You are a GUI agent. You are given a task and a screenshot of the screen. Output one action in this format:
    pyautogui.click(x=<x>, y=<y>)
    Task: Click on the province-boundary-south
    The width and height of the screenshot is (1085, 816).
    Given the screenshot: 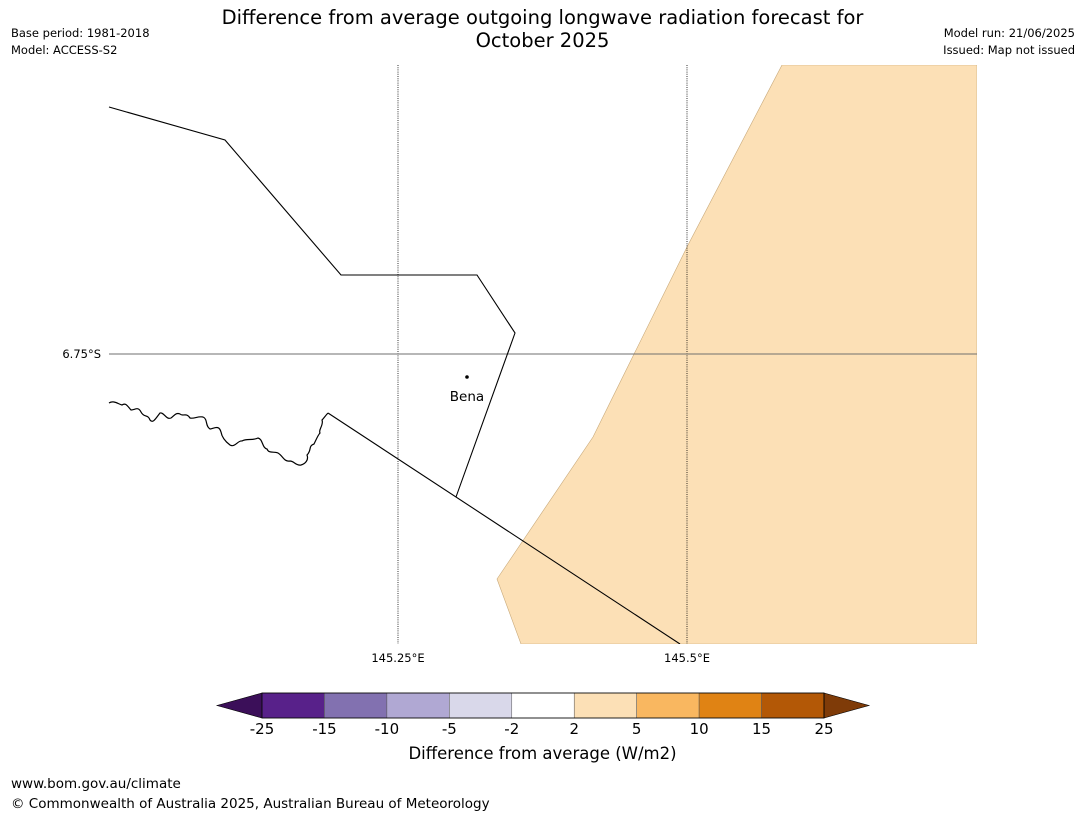 What is the action you would take?
    pyautogui.click(x=504, y=528)
    